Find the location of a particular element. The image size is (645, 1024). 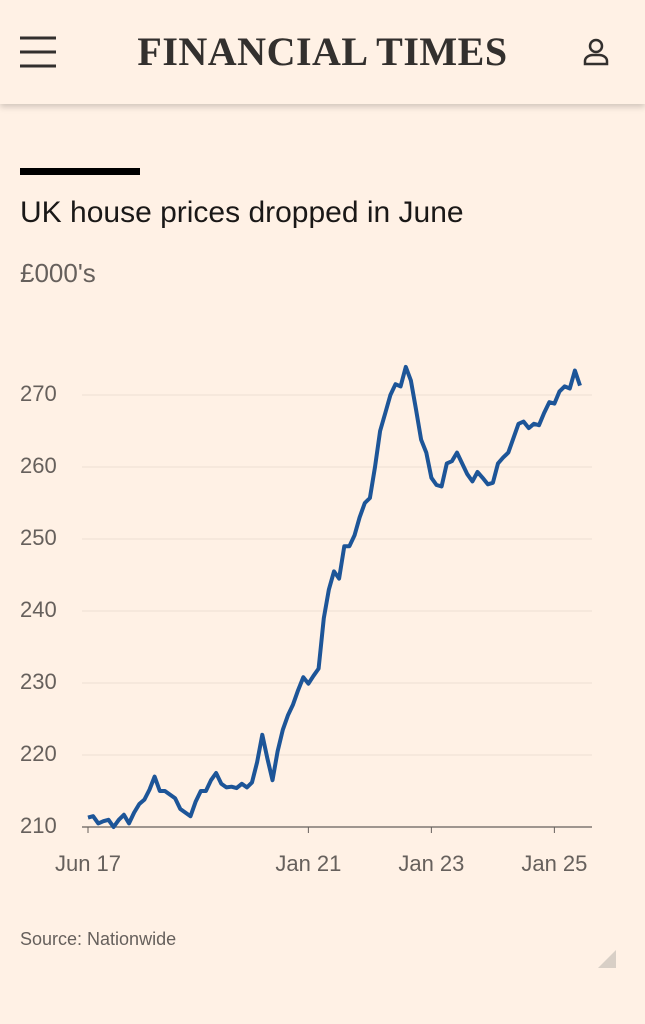

chart-title: UK house prices dropped in June is located at coordinates (242, 212).